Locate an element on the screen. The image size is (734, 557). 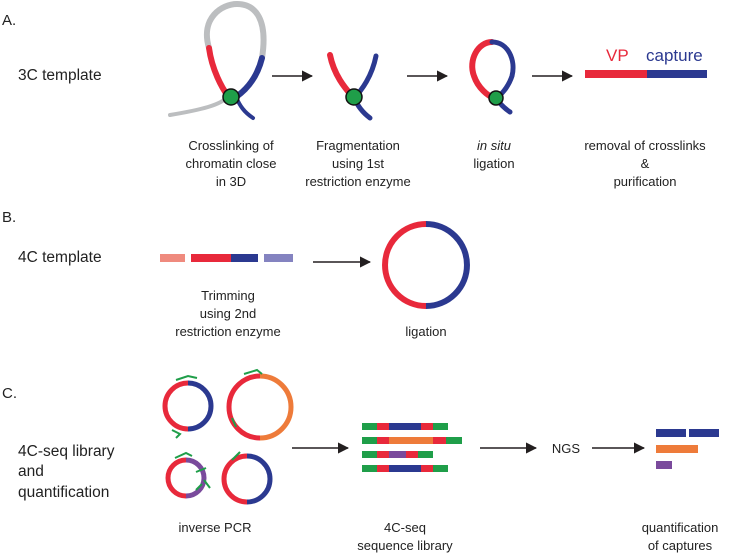
lib-row-2-red2 is located at coordinates (439, 440).